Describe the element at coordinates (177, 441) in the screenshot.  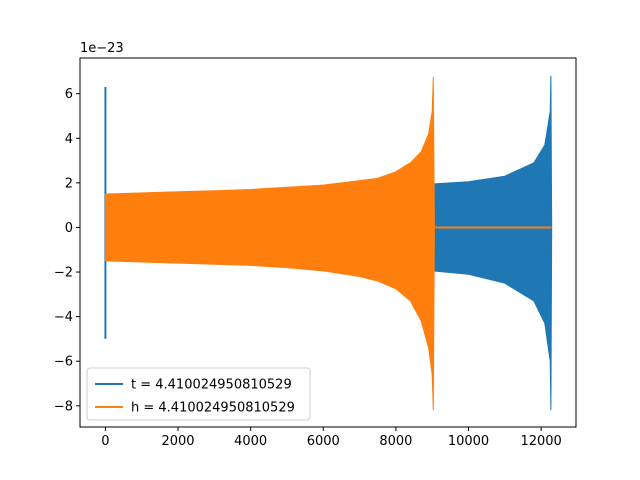
I see `x-tick-label: 2000` at that location.